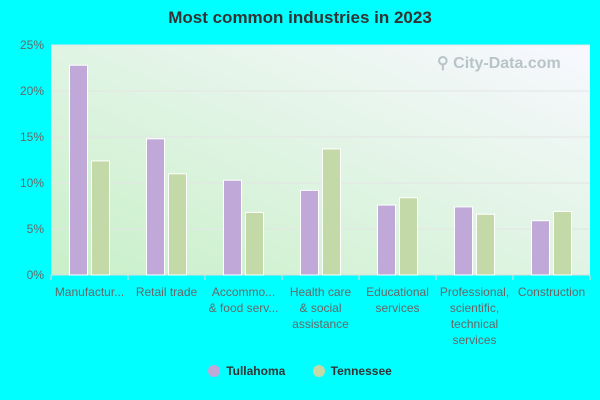 The width and height of the screenshot is (600, 400). I want to click on watermark-logo: ⚲ City-Data.com, so click(499, 63).